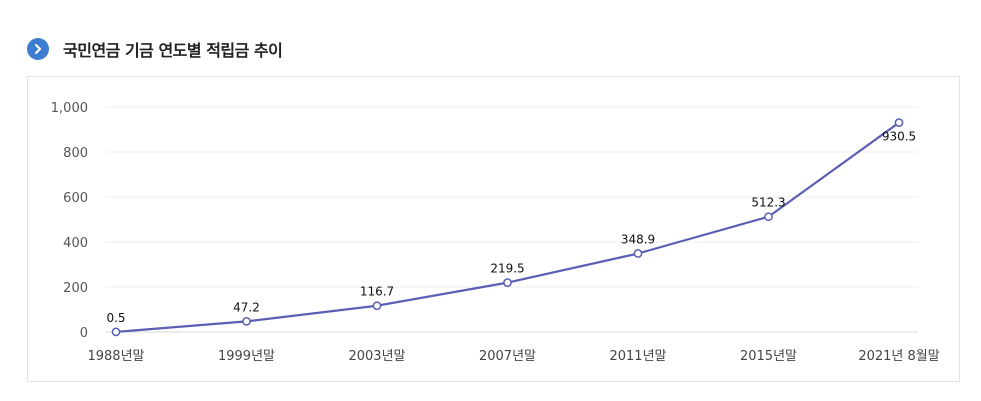 The height and width of the screenshot is (401, 981). Describe the element at coordinates (75, 153) in the screenshot. I see `y-tick-label: 800` at that location.